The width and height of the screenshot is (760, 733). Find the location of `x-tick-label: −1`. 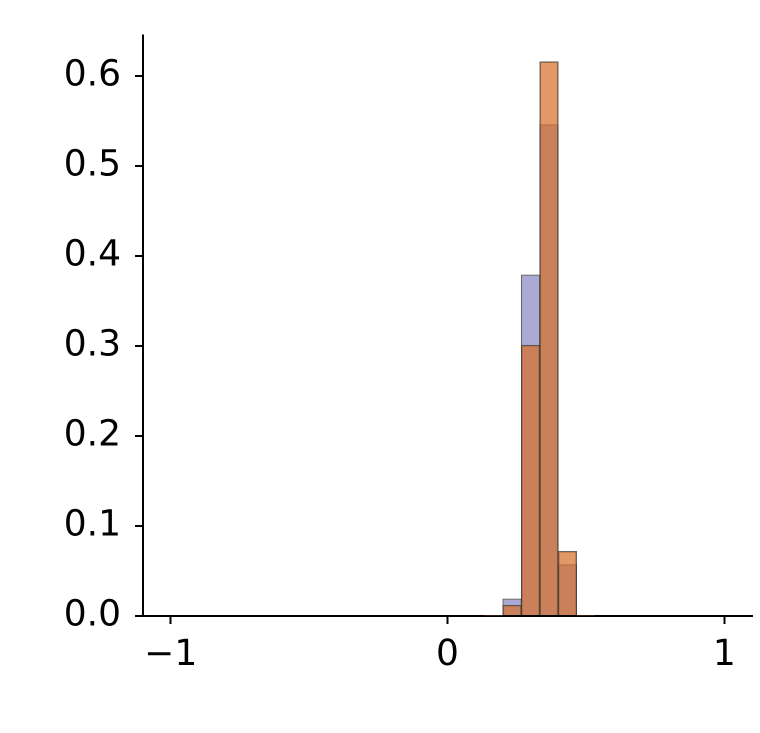

x-tick-label: −1 is located at coordinates (171, 653).